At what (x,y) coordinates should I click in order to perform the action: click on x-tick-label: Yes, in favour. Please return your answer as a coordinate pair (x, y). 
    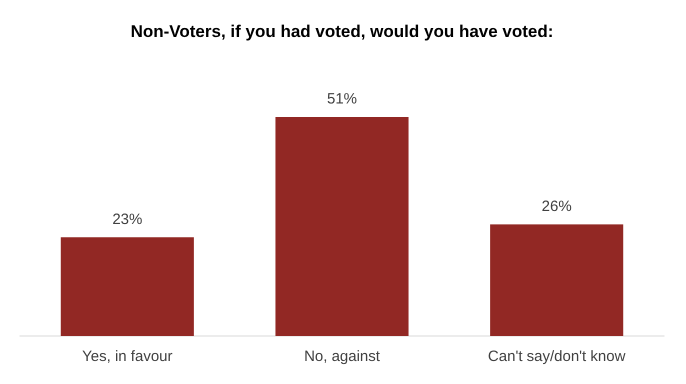
    Looking at the image, I should click on (127, 357).